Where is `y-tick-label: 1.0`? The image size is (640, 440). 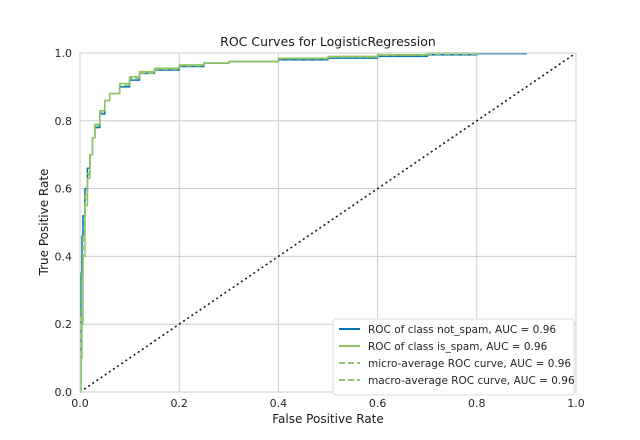
y-tick-label: 1.0 is located at coordinates (64, 53).